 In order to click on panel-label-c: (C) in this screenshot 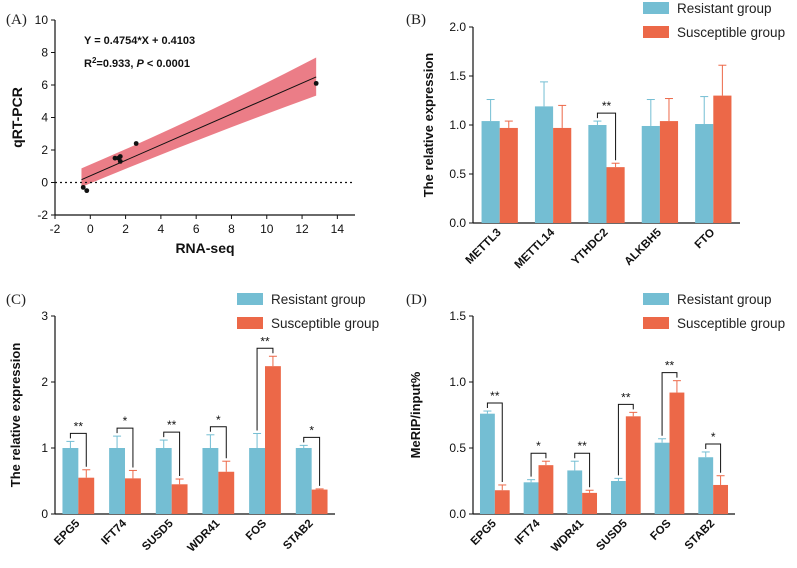, I will do `click(16, 300)`.